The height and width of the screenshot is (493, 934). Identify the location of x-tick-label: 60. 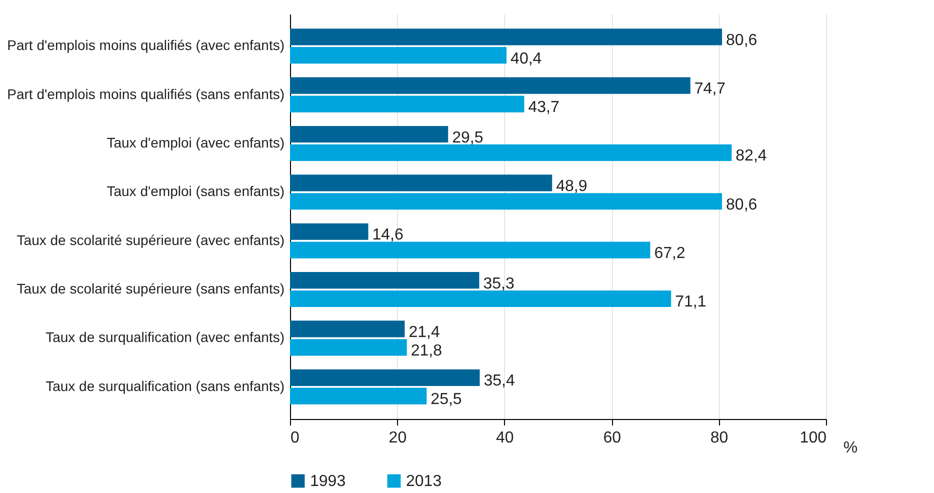
(612, 438).